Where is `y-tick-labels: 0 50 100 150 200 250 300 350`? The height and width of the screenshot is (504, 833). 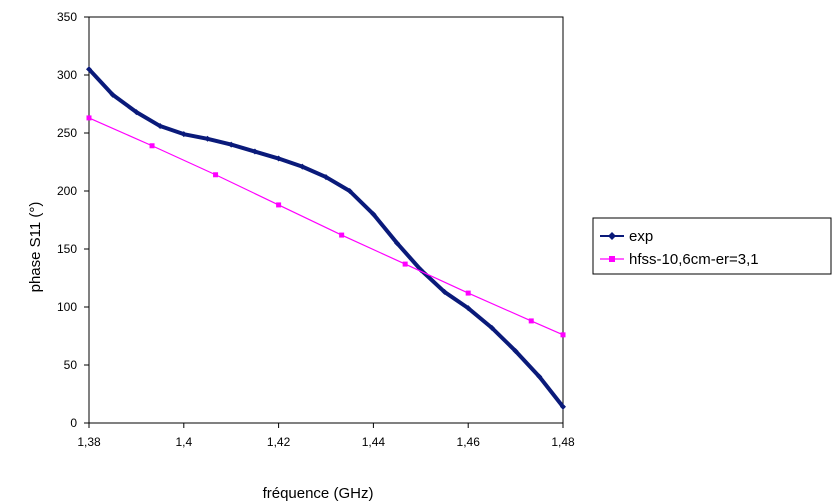 y-tick-labels: 0 50 100 150 200 250 300 350 is located at coordinates (67, 220).